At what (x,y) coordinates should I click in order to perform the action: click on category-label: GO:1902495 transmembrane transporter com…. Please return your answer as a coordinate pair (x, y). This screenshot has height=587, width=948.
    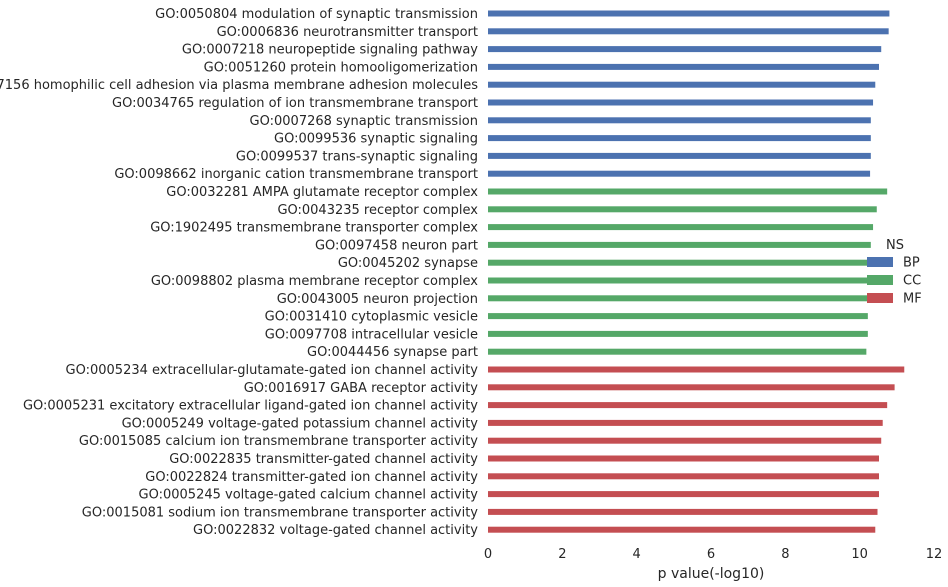
    Looking at the image, I should click on (314, 228).